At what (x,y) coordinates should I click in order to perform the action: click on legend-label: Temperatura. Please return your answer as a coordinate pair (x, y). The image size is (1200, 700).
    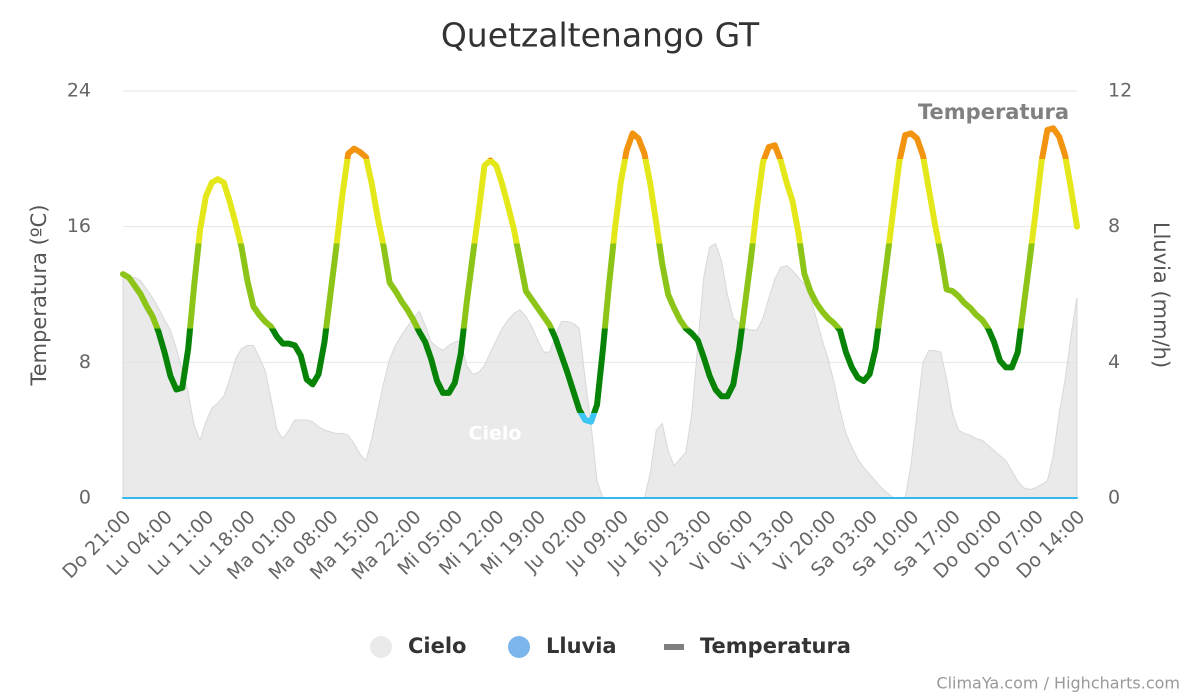
    Looking at the image, I should click on (775, 646).